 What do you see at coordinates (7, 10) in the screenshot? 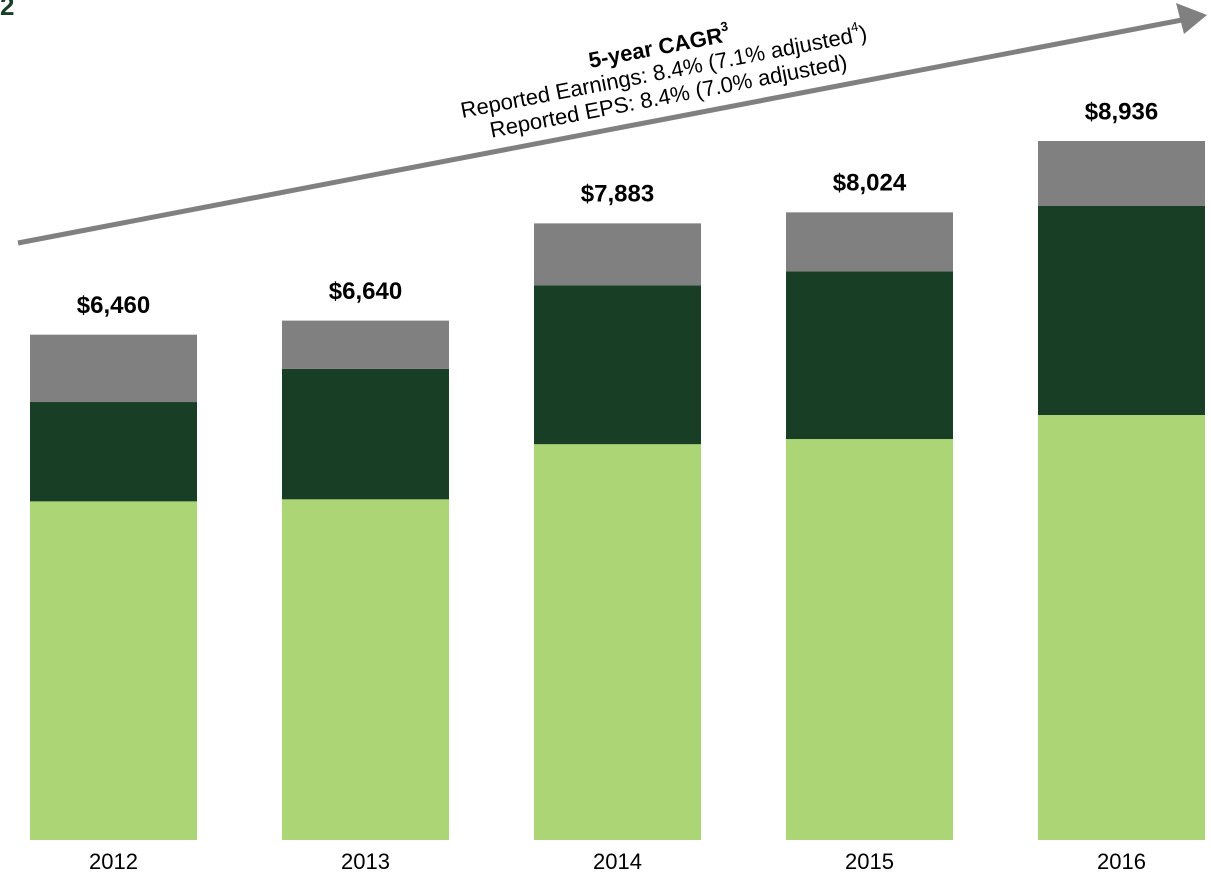
I see `corner-label: 2` at bounding box center [7, 10].